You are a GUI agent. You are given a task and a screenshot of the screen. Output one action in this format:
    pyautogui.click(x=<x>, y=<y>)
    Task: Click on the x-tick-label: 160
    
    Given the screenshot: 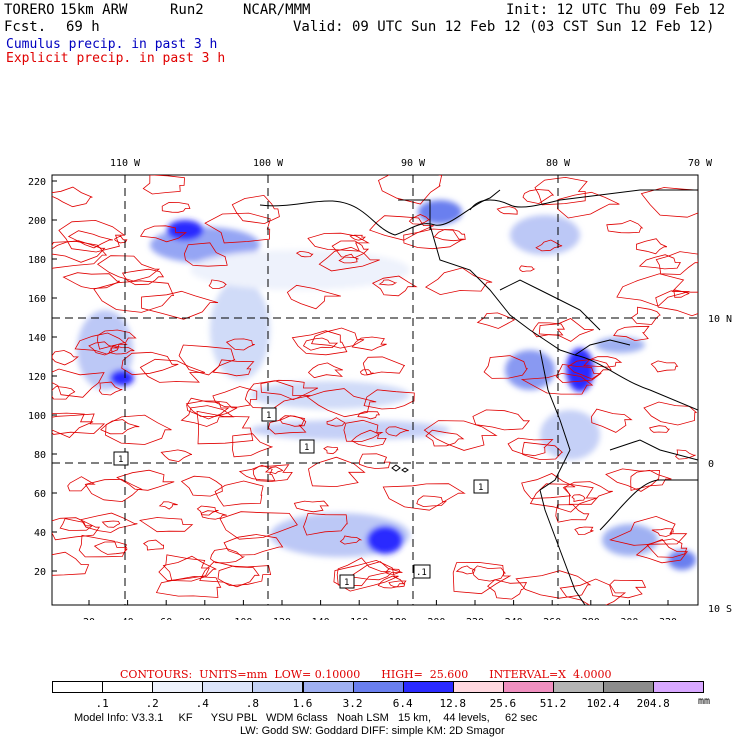 What is the action you would take?
    pyautogui.click(x=359, y=618)
    